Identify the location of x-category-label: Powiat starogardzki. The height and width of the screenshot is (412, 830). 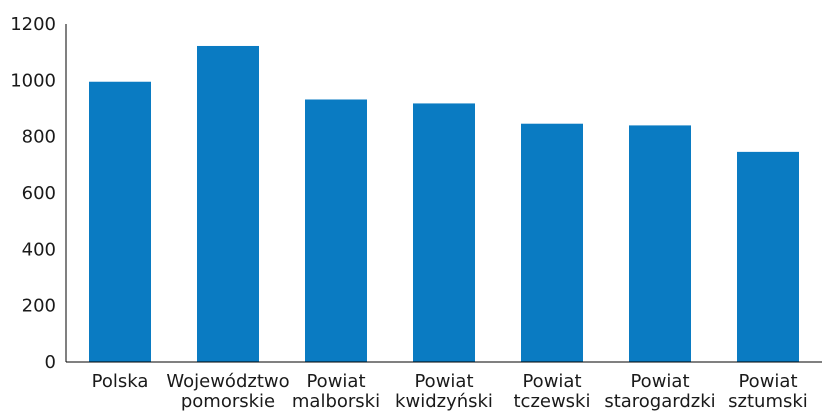
(659, 391).